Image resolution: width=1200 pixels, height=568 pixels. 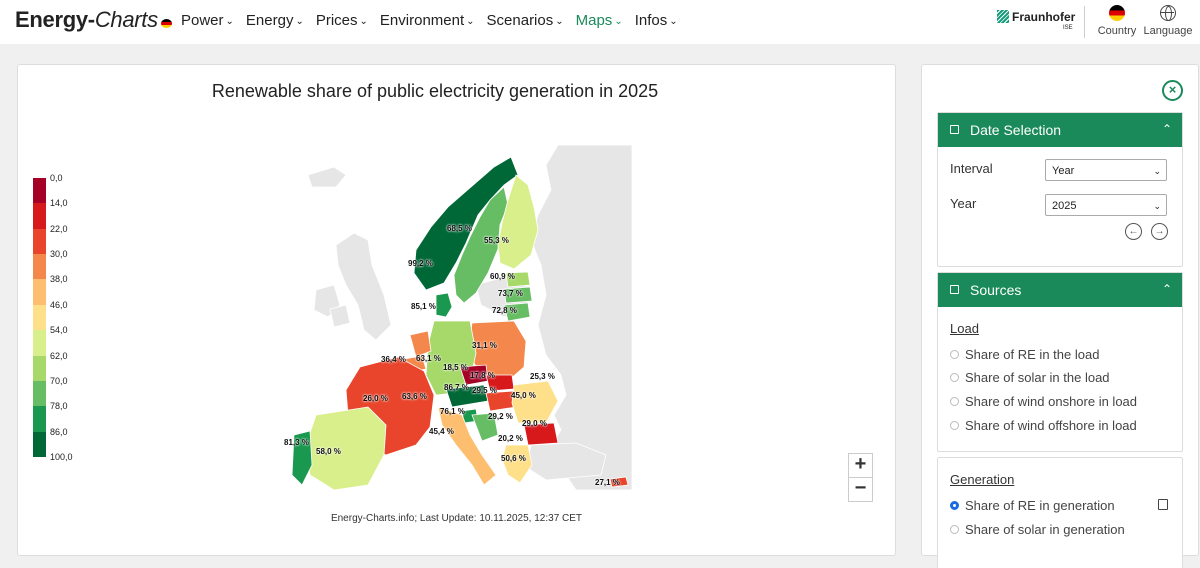 I want to click on label-hungary-north: 25,3 %, so click(x=542, y=376).